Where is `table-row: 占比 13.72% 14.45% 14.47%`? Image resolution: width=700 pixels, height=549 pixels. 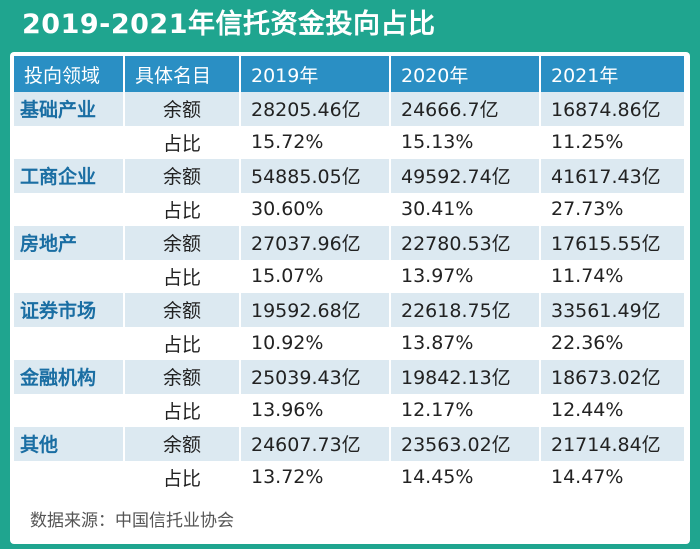 table-row: 占比 13.72% 14.45% 14.47% is located at coordinates (349, 477).